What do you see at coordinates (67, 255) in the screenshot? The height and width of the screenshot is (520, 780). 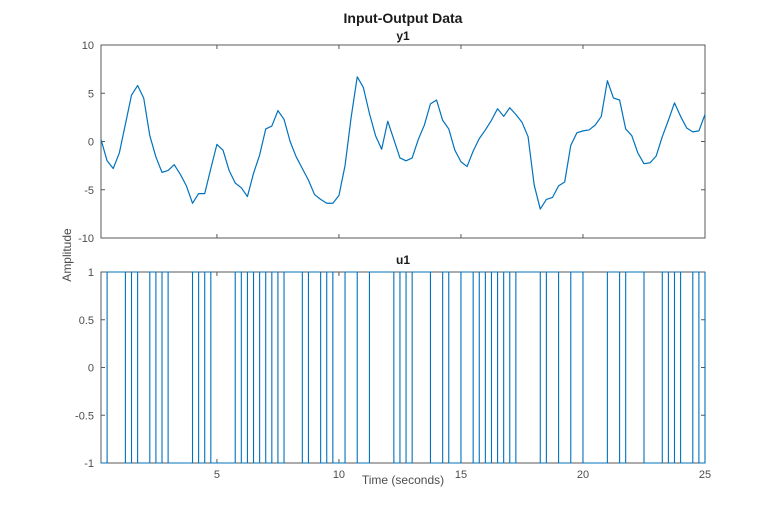 I see `y-axis-label: Amplitude` at bounding box center [67, 255].